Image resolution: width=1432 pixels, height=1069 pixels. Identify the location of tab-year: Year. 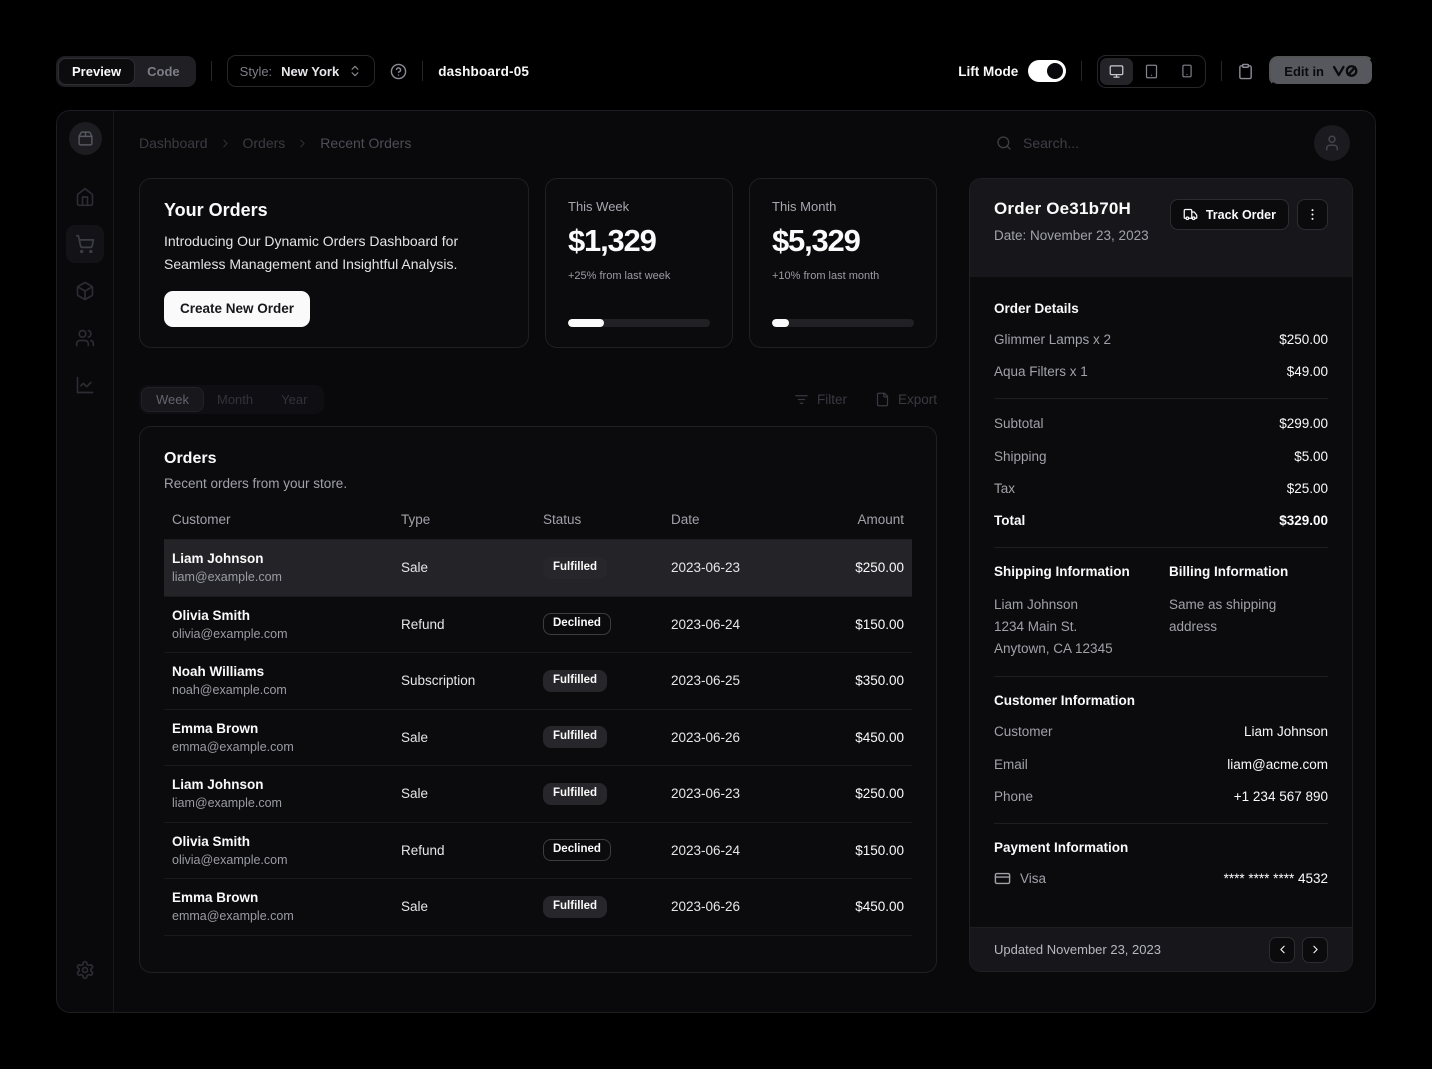
(294, 399).